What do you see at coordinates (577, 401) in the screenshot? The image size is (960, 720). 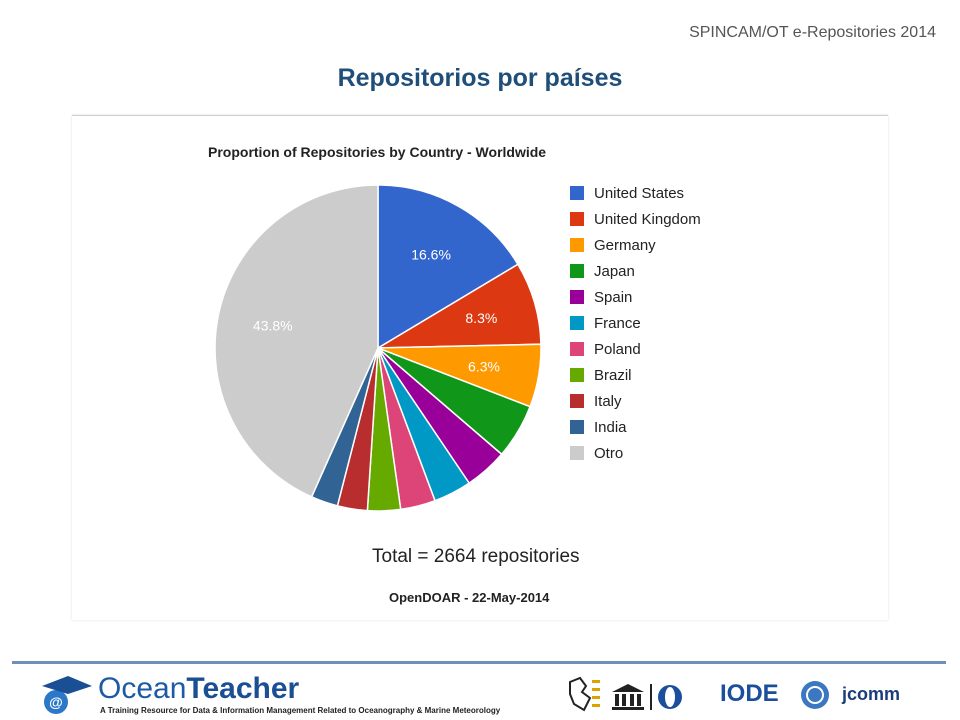 I see `legend-swatch-italy` at bounding box center [577, 401].